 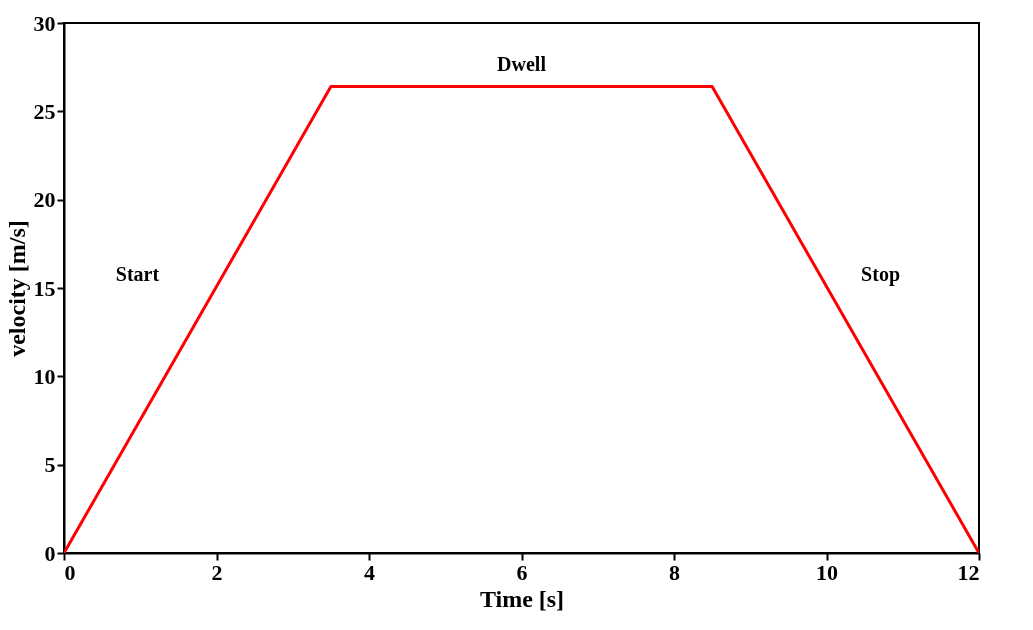 What do you see at coordinates (522, 572) in the screenshot?
I see `x-tick-label: 6` at bounding box center [522, 572].